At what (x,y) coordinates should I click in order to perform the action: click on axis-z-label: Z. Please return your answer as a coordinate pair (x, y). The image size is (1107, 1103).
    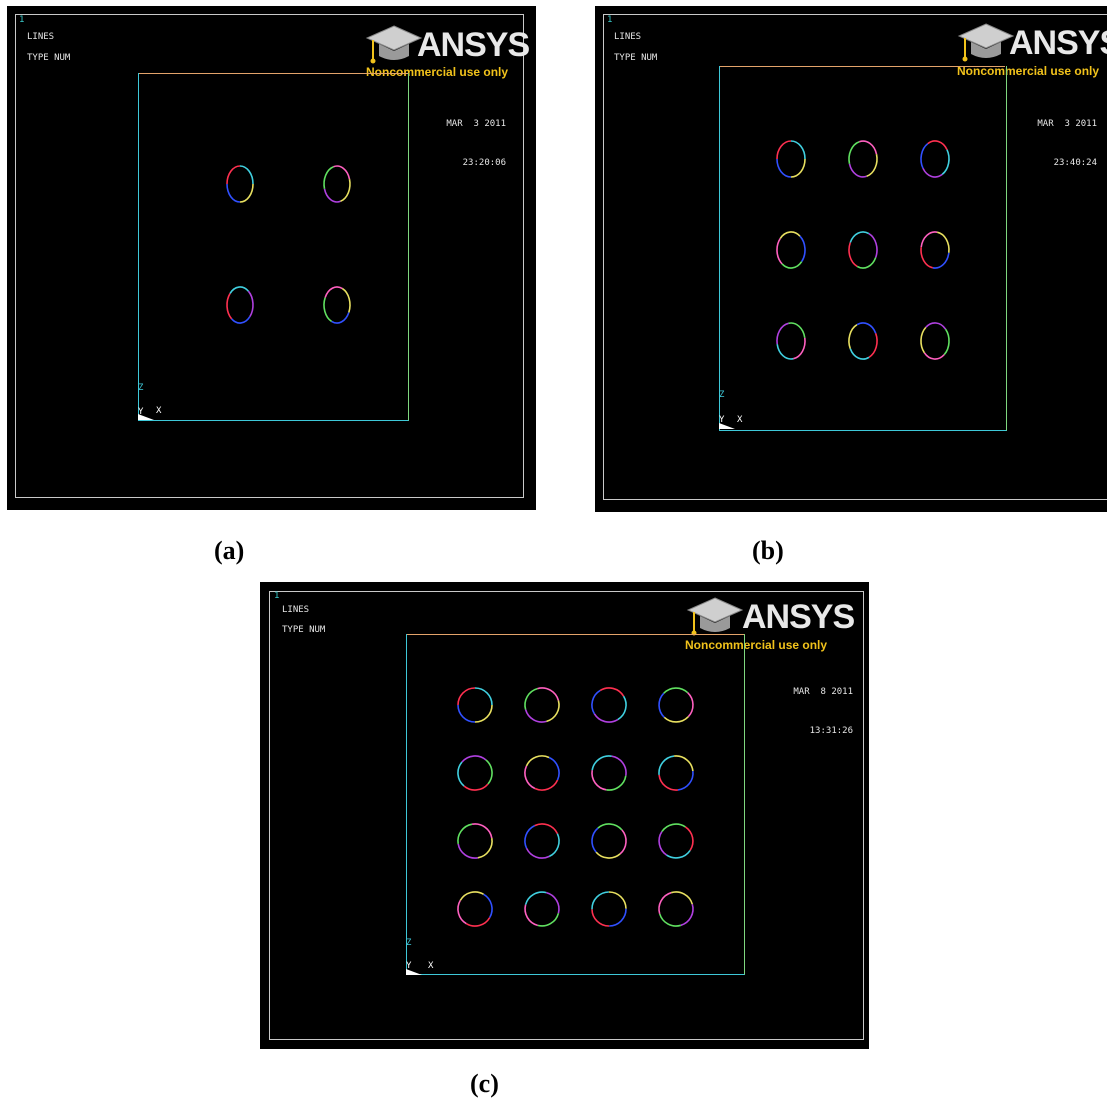
    Looking at the image, I should click on (722, 395).